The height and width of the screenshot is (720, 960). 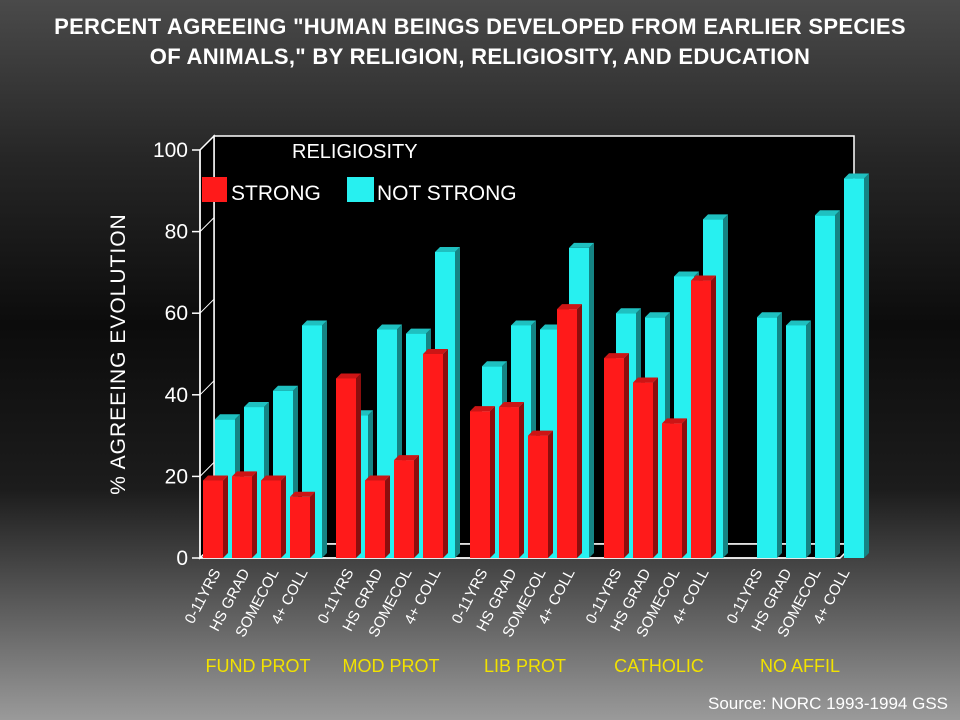 What do you see at coordinates (447, 193) in the screenshot?
I see `legend-label-not-strong: NOT STRONG` at bounding box center [447, 193].